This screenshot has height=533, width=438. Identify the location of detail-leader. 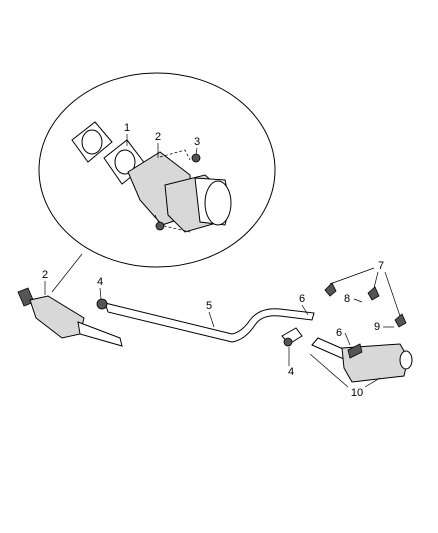
(67, 273).